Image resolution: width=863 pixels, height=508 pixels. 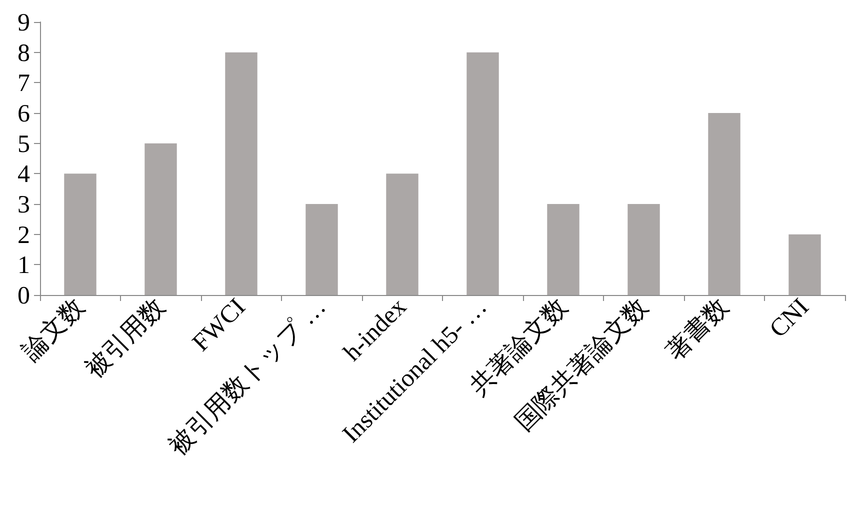 I want to click on x-tick-label: 著書数, so click(x=698, y=329).